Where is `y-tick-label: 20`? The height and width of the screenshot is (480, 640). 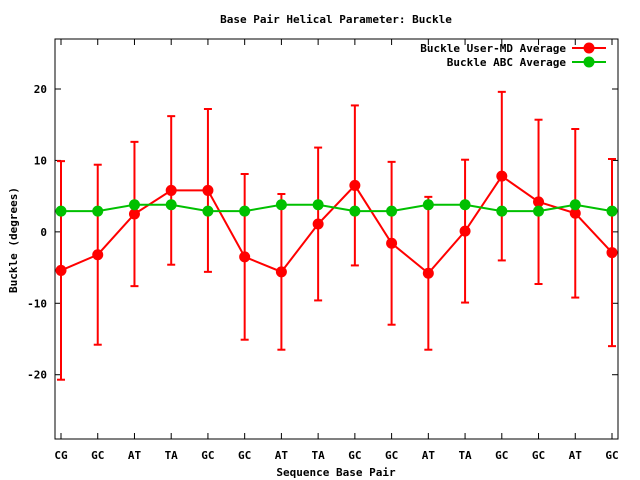 y-tick-label: 20 is located at coordinates (40, 89).